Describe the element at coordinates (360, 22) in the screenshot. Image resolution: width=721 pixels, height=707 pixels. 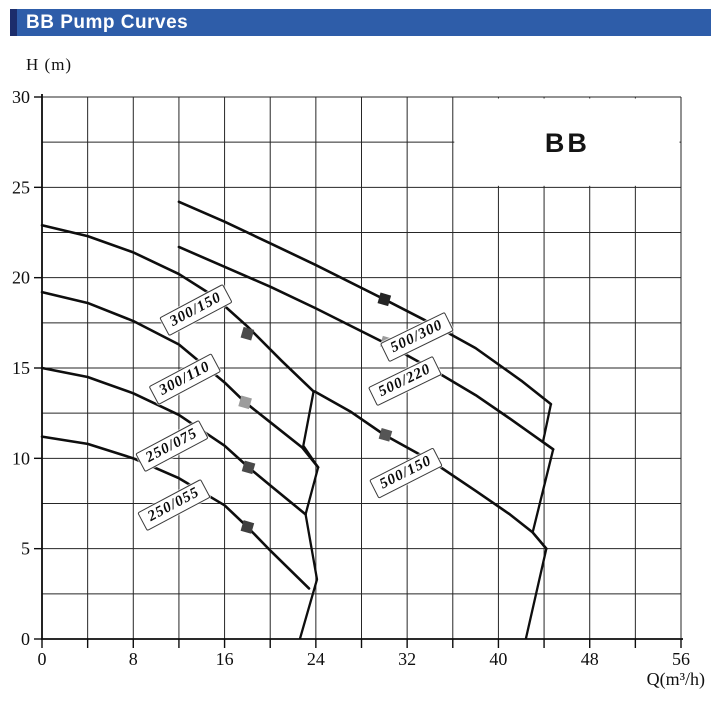
I see `title-banner: BB Pump Curves` at that location.